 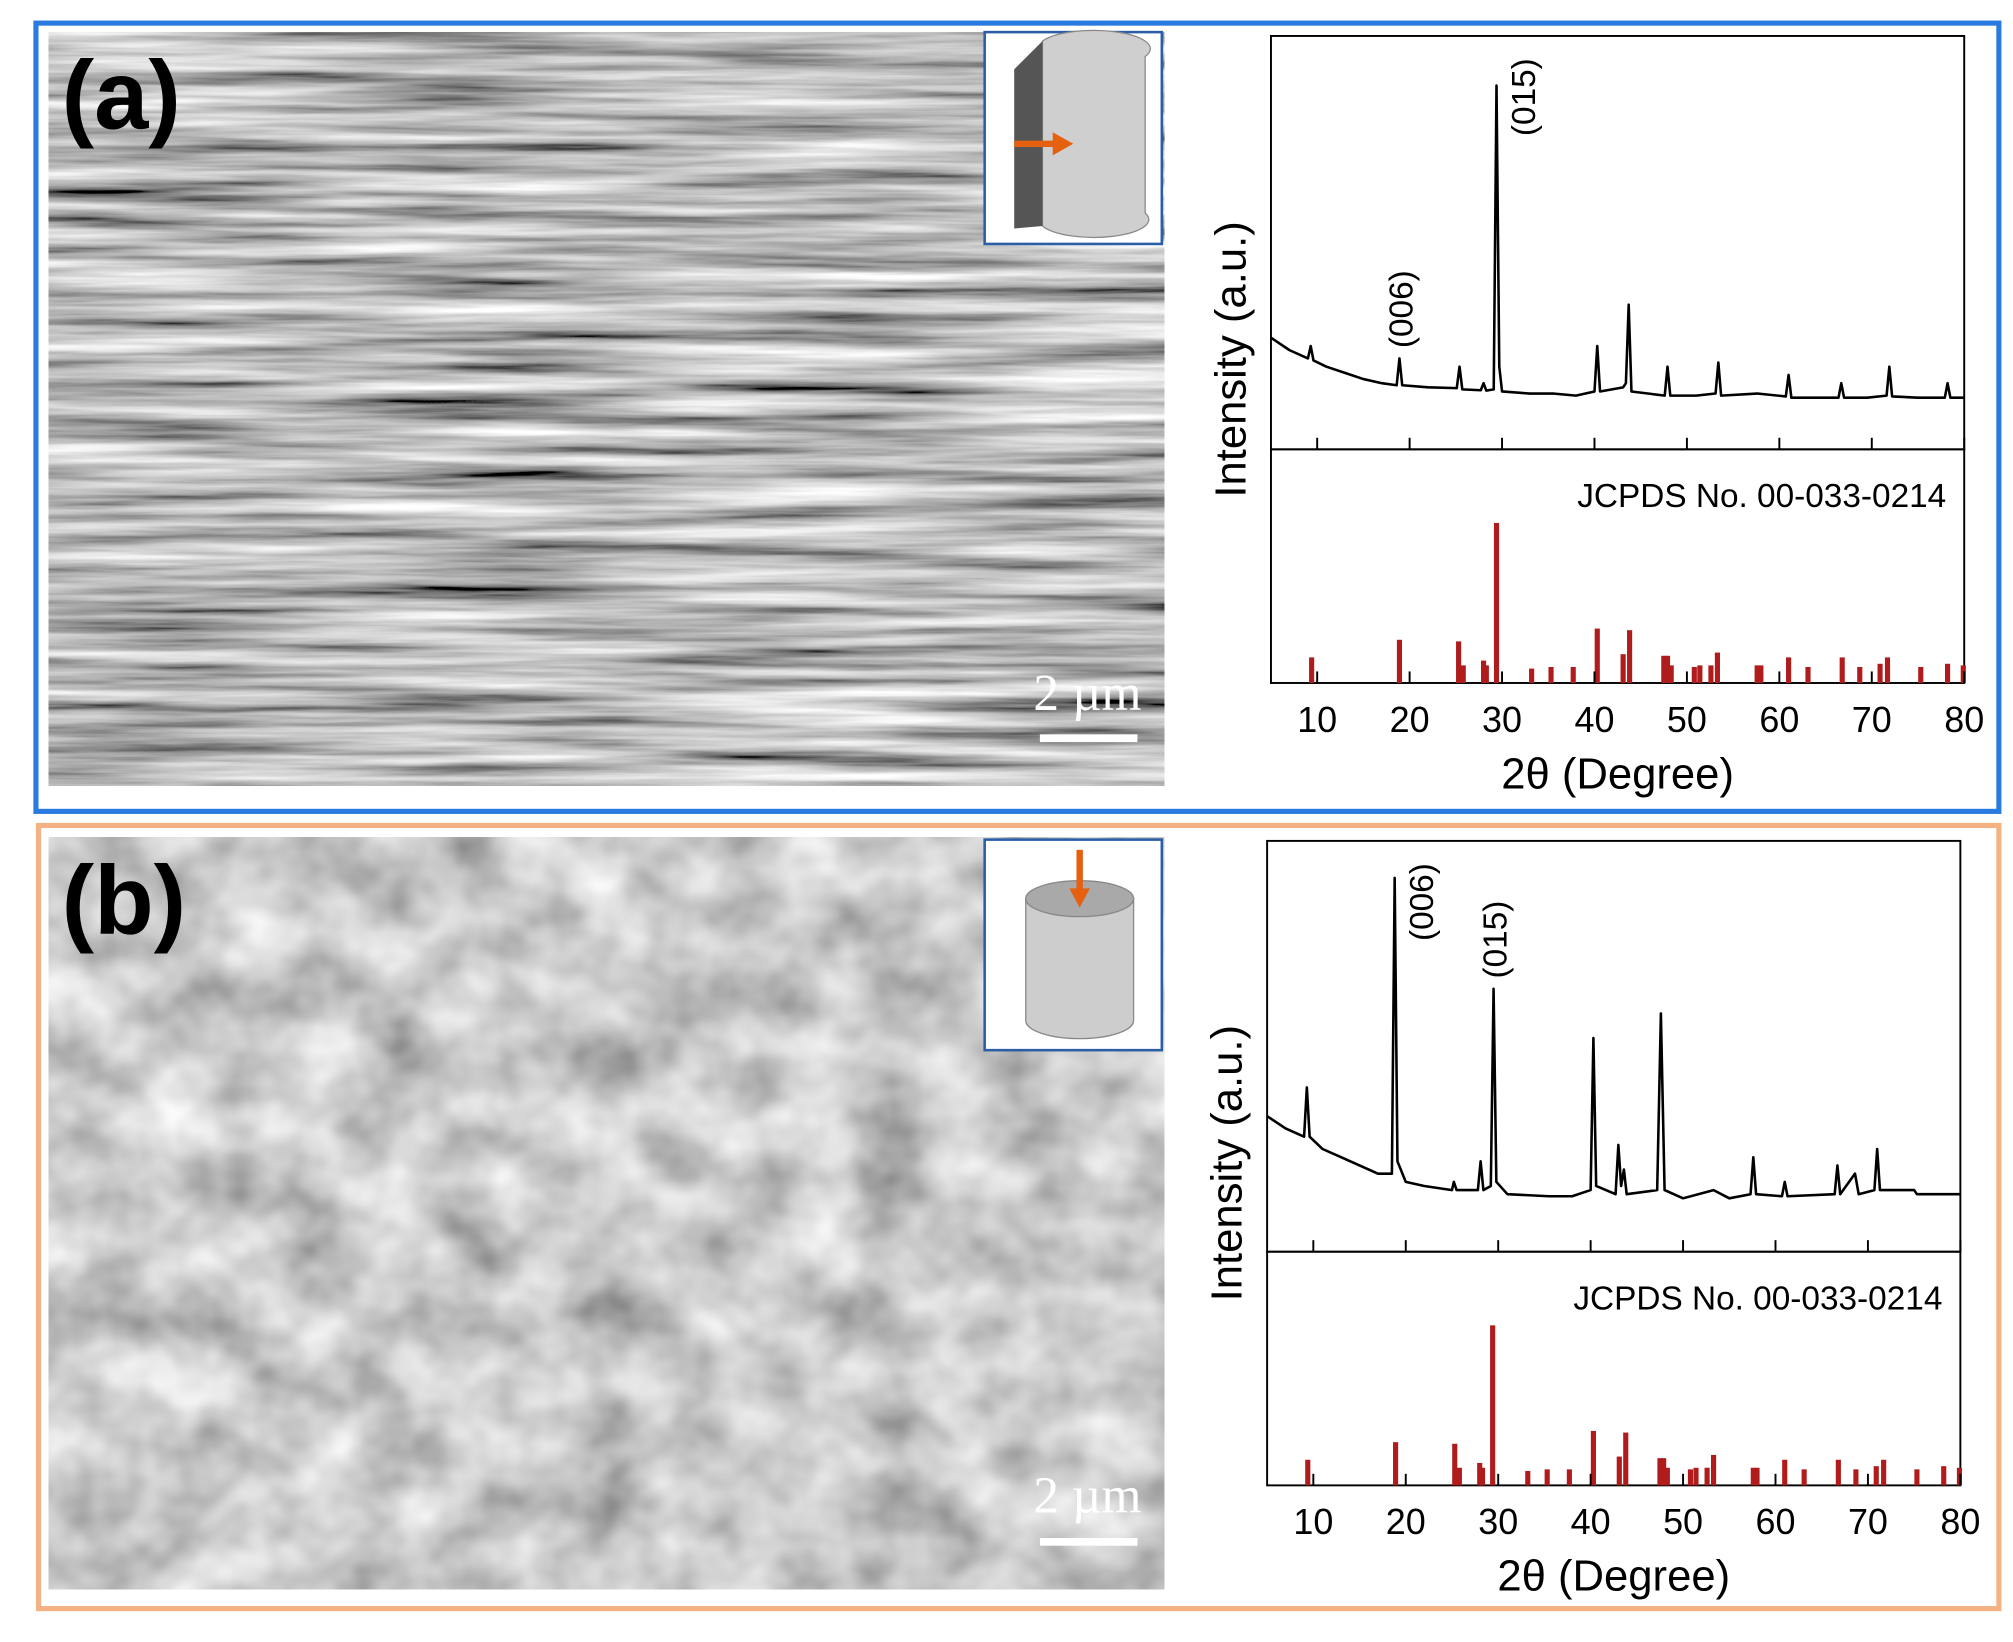 What do you see at coordinates (1617, 241) in the screenshot?
I see `xrd-pattern` at bounding box center [1617, 241].